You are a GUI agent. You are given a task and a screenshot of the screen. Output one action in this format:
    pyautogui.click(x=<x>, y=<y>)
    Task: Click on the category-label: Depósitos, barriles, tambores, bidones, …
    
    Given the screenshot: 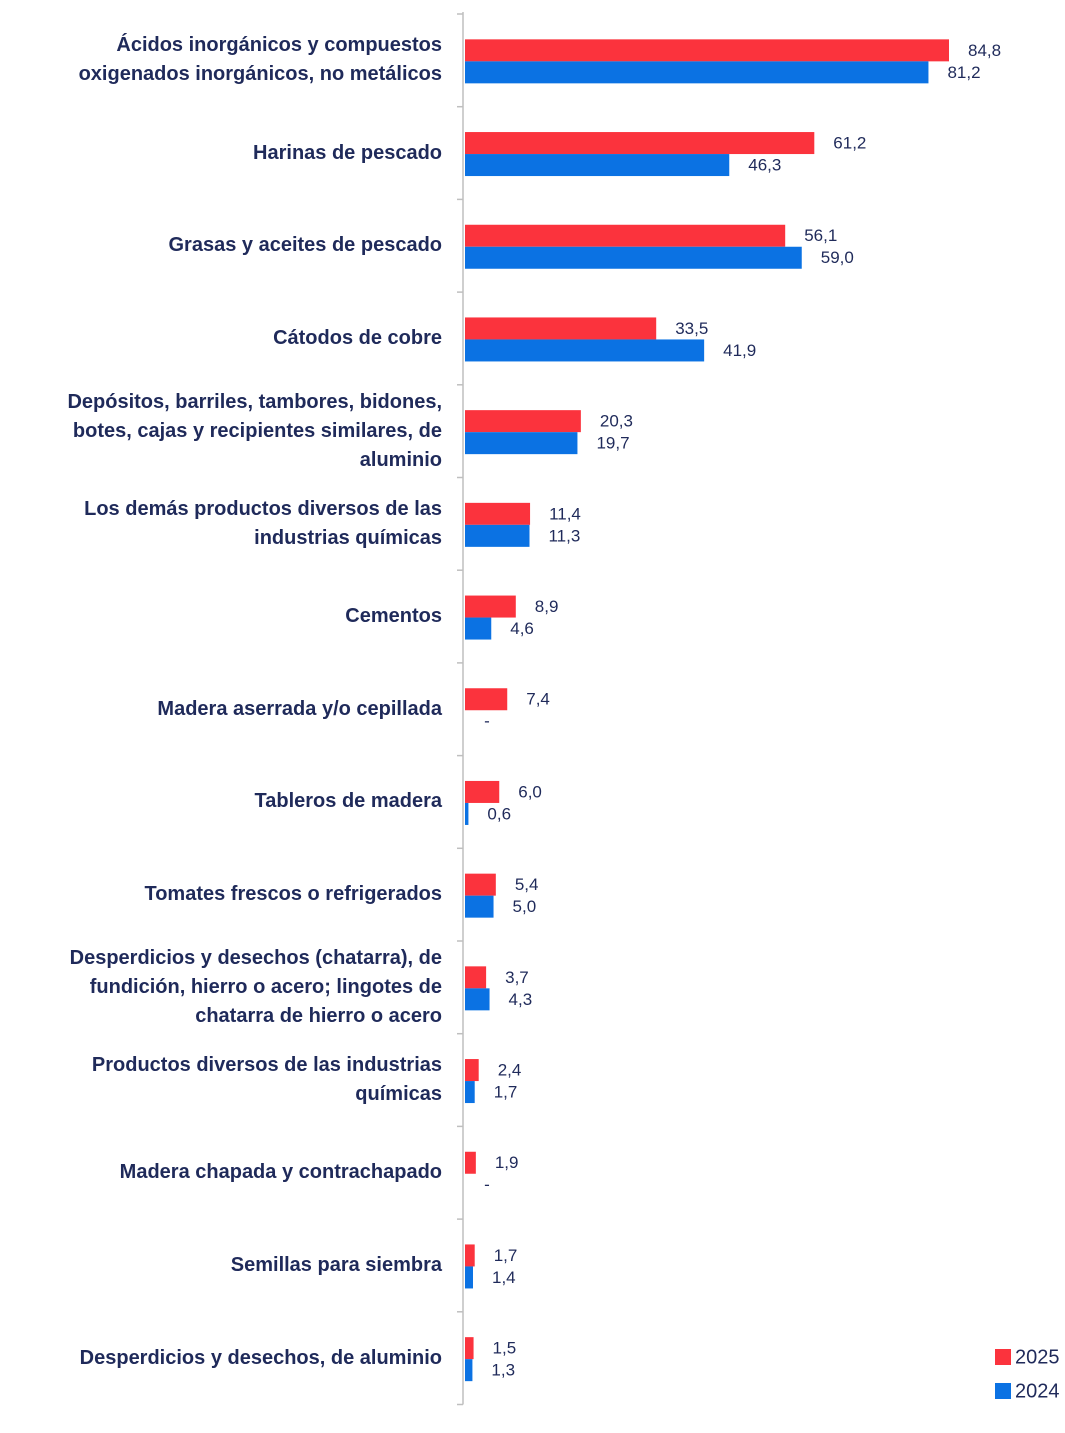 What is the action you would take?
    pyautogui.click(x=254, y=430)
    